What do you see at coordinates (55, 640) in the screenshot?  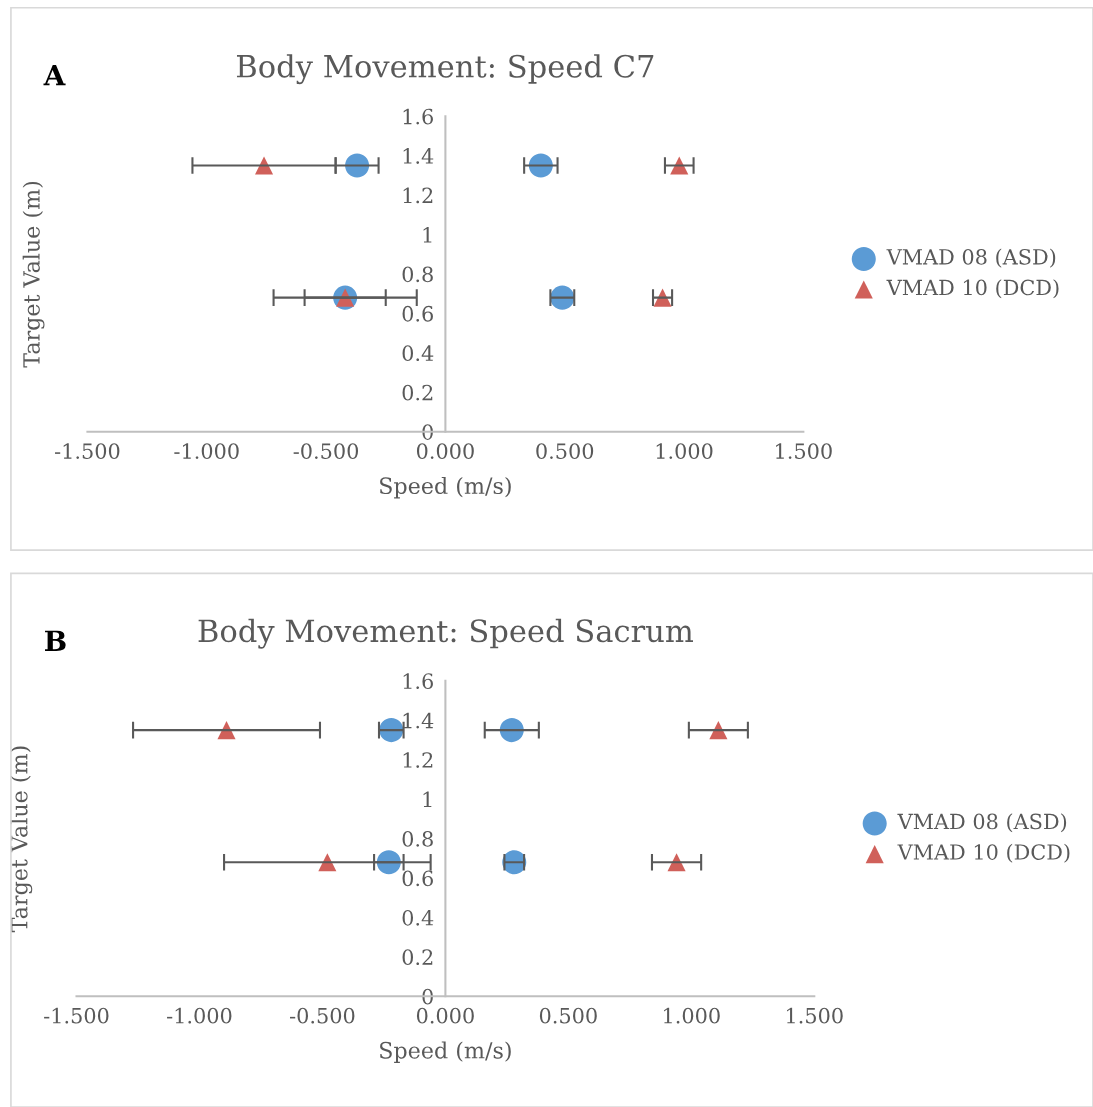 I see `text: B` at bounding box center [55, 640].